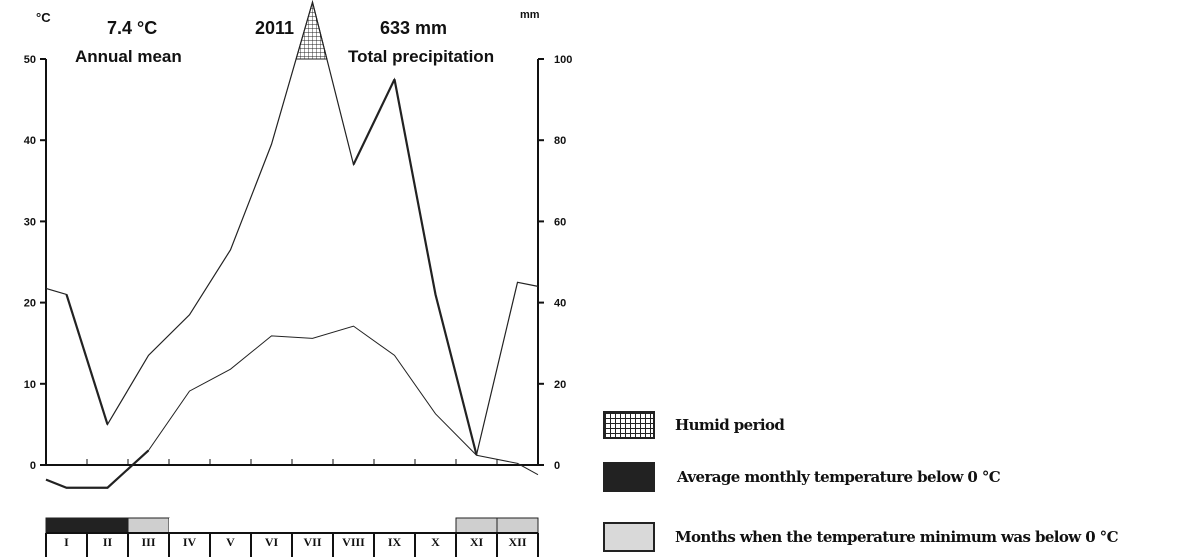  I want to click on precipitation-tick-label: 40, so click(560, 304).